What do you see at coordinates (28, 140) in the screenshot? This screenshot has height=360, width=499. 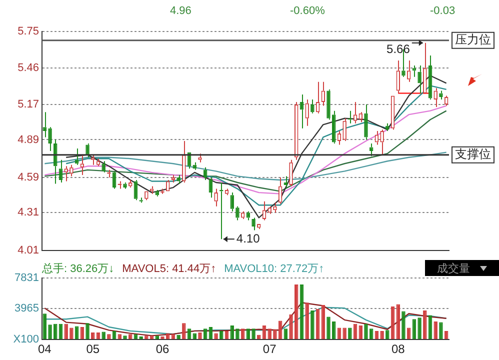 I see `y-tick-label: 4.89` at bounding box center [28, 140].